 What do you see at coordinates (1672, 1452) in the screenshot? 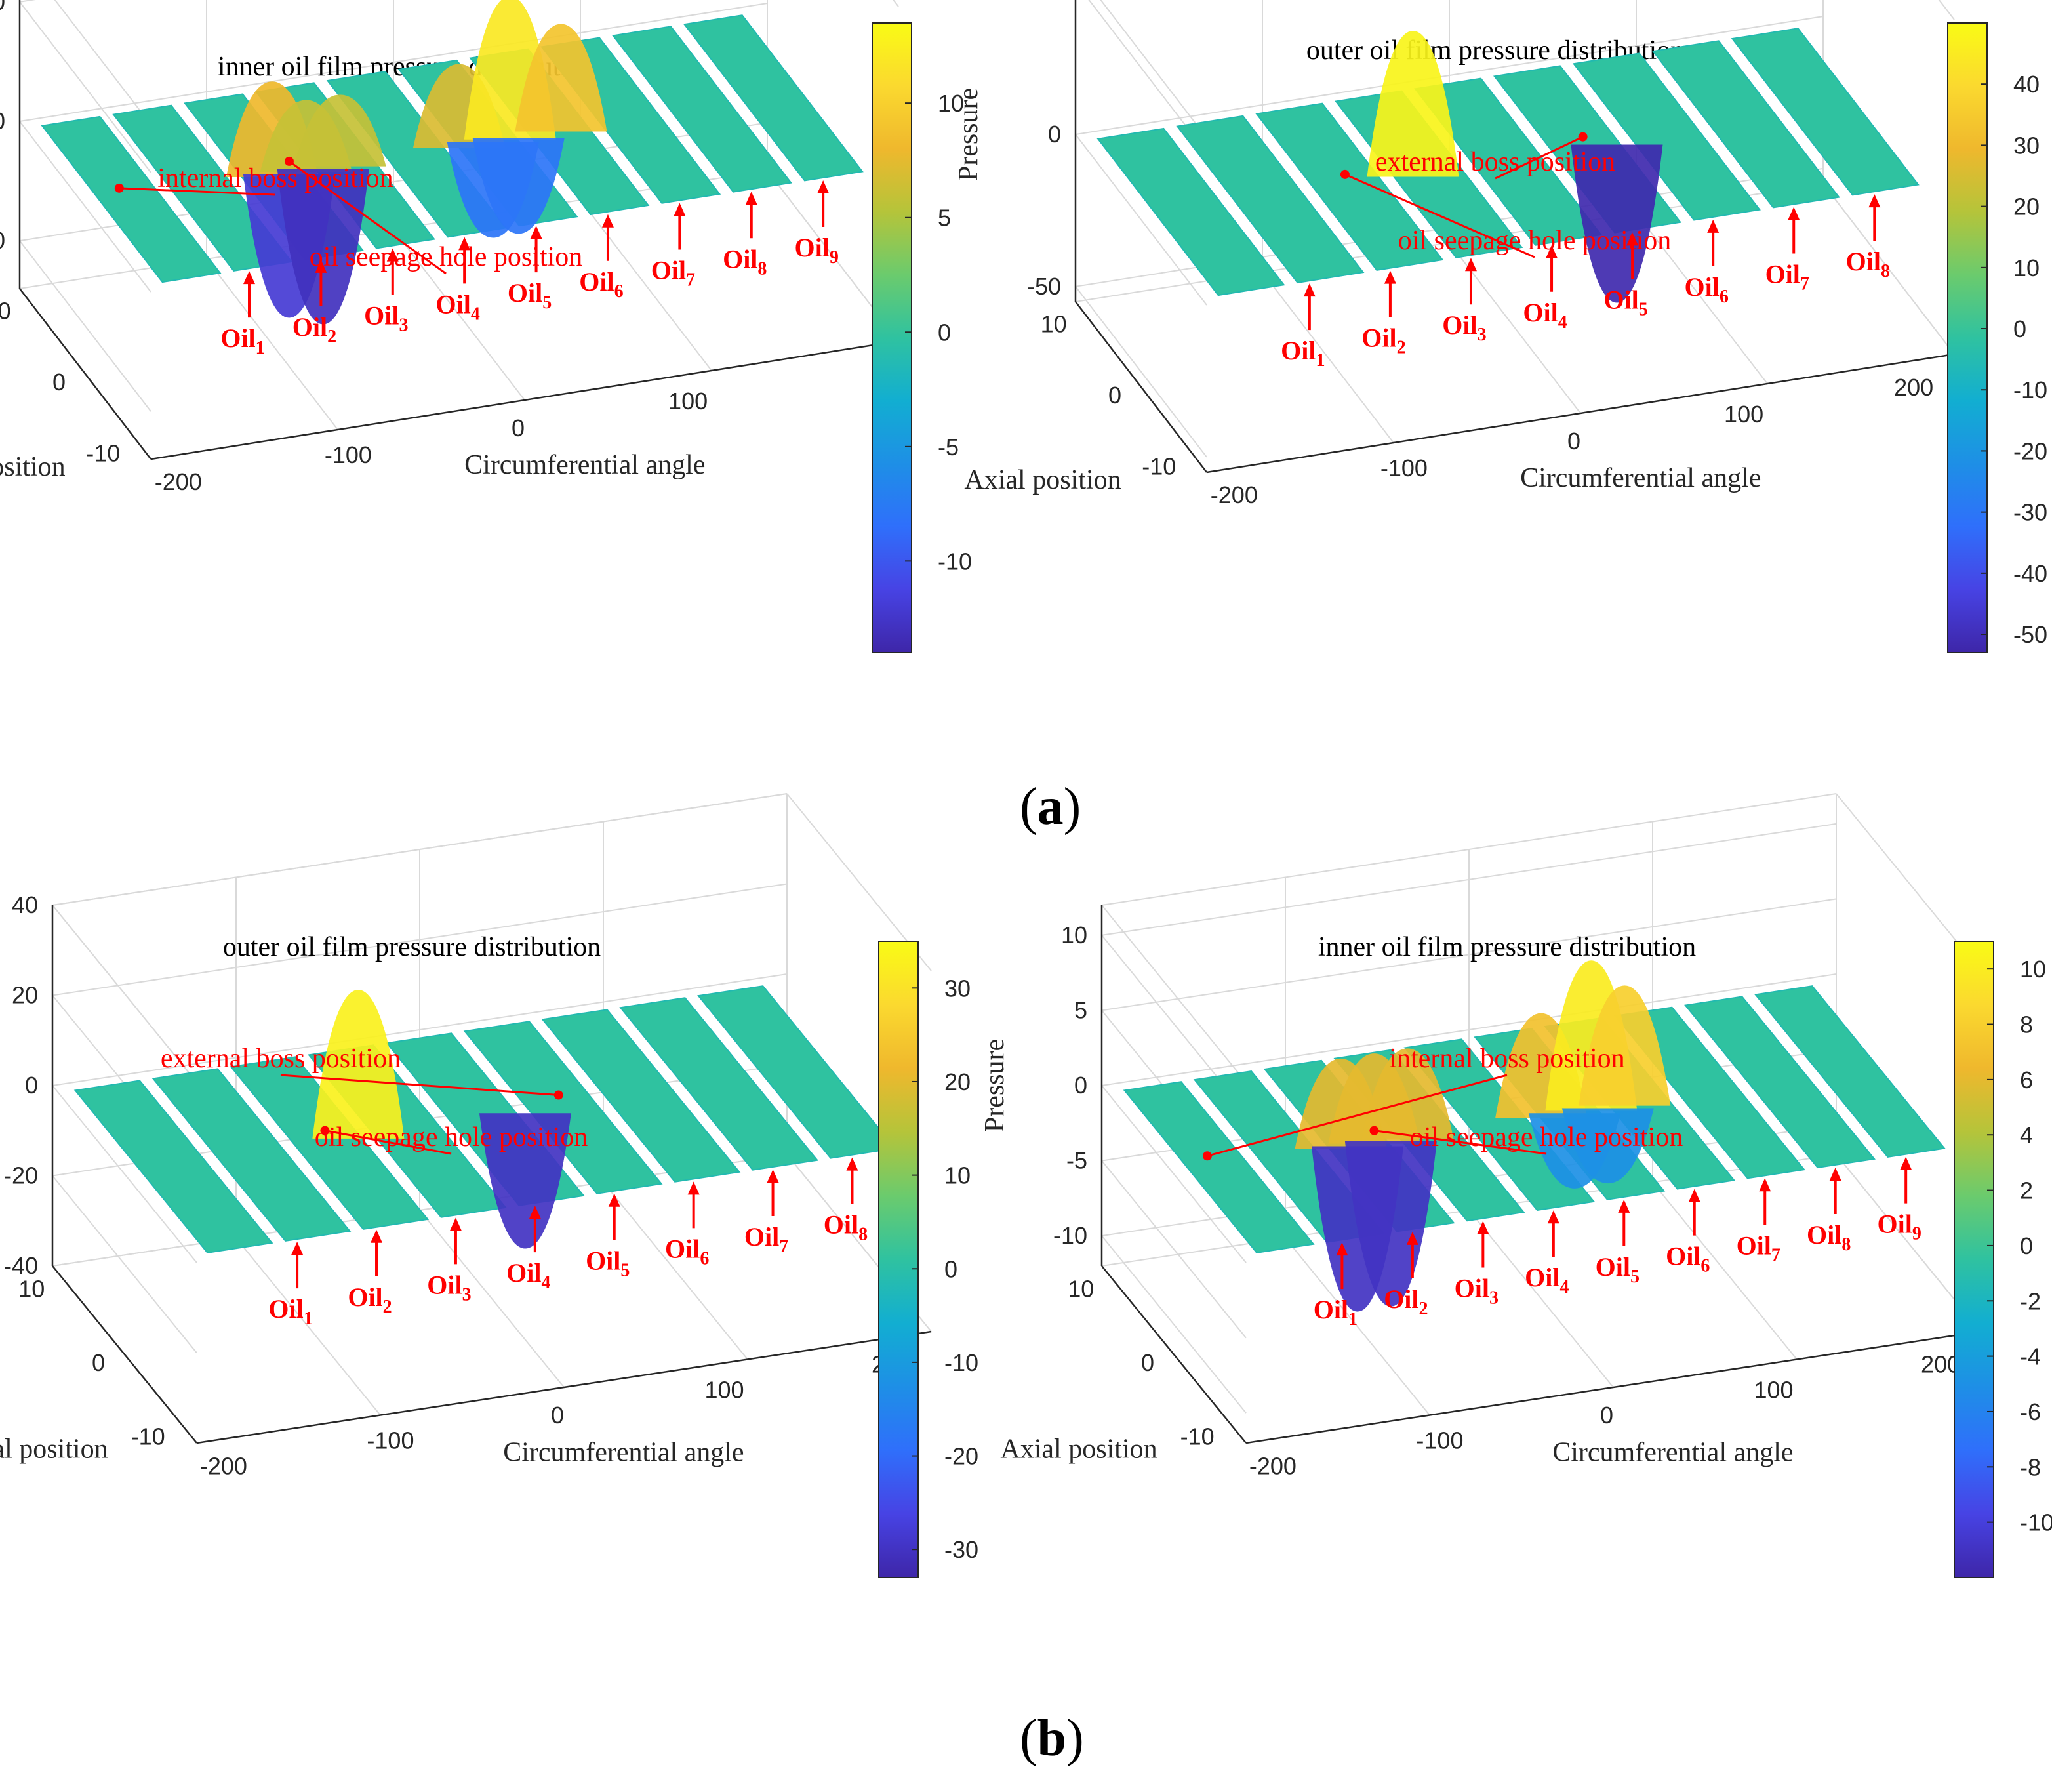
I see `x-axis-label: Circumferential angle` at bounding box center [1672, 1452].